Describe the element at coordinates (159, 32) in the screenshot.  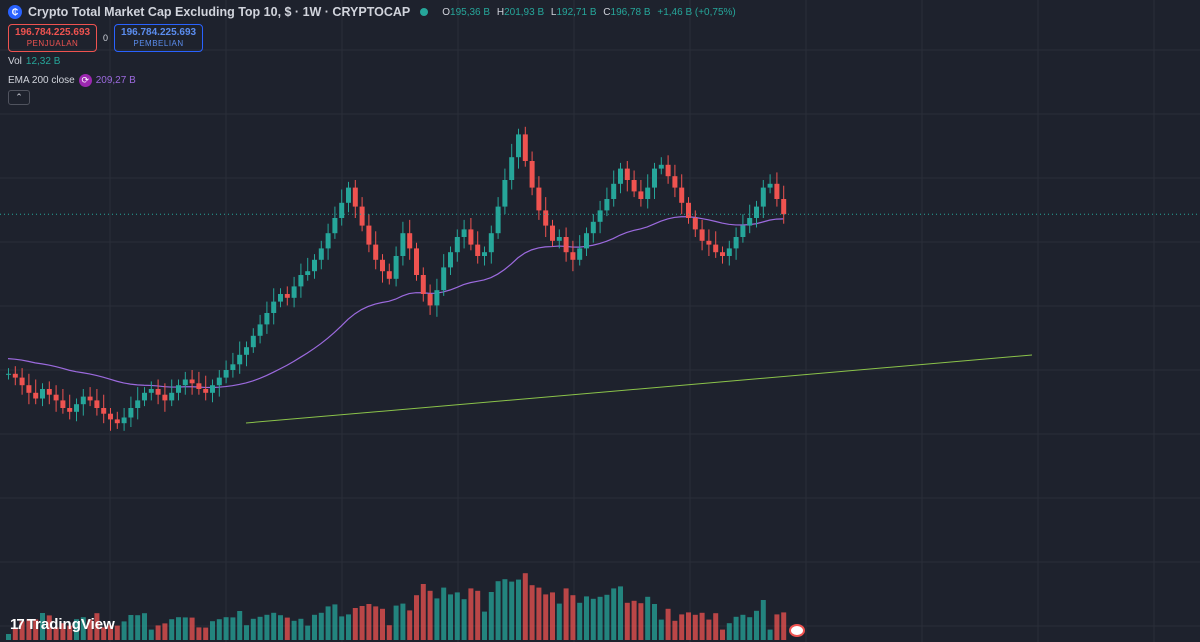
I see `buy-price: 196.784.225.693` at that location.